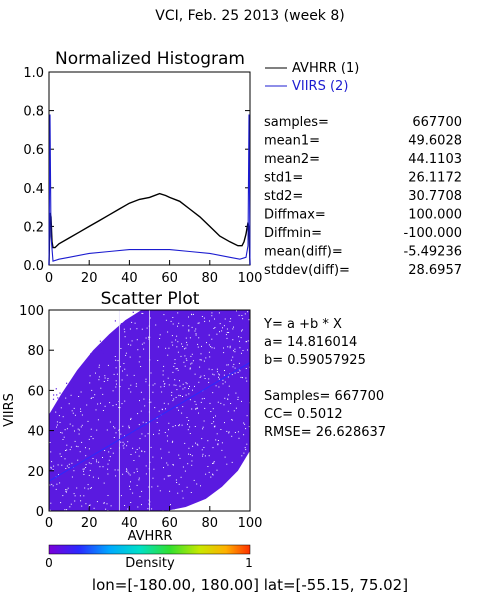  What do you see at coordinates (149, 410) in the screenshot?
I see `scatter-point-cloud` at bounding box center [149, 410].